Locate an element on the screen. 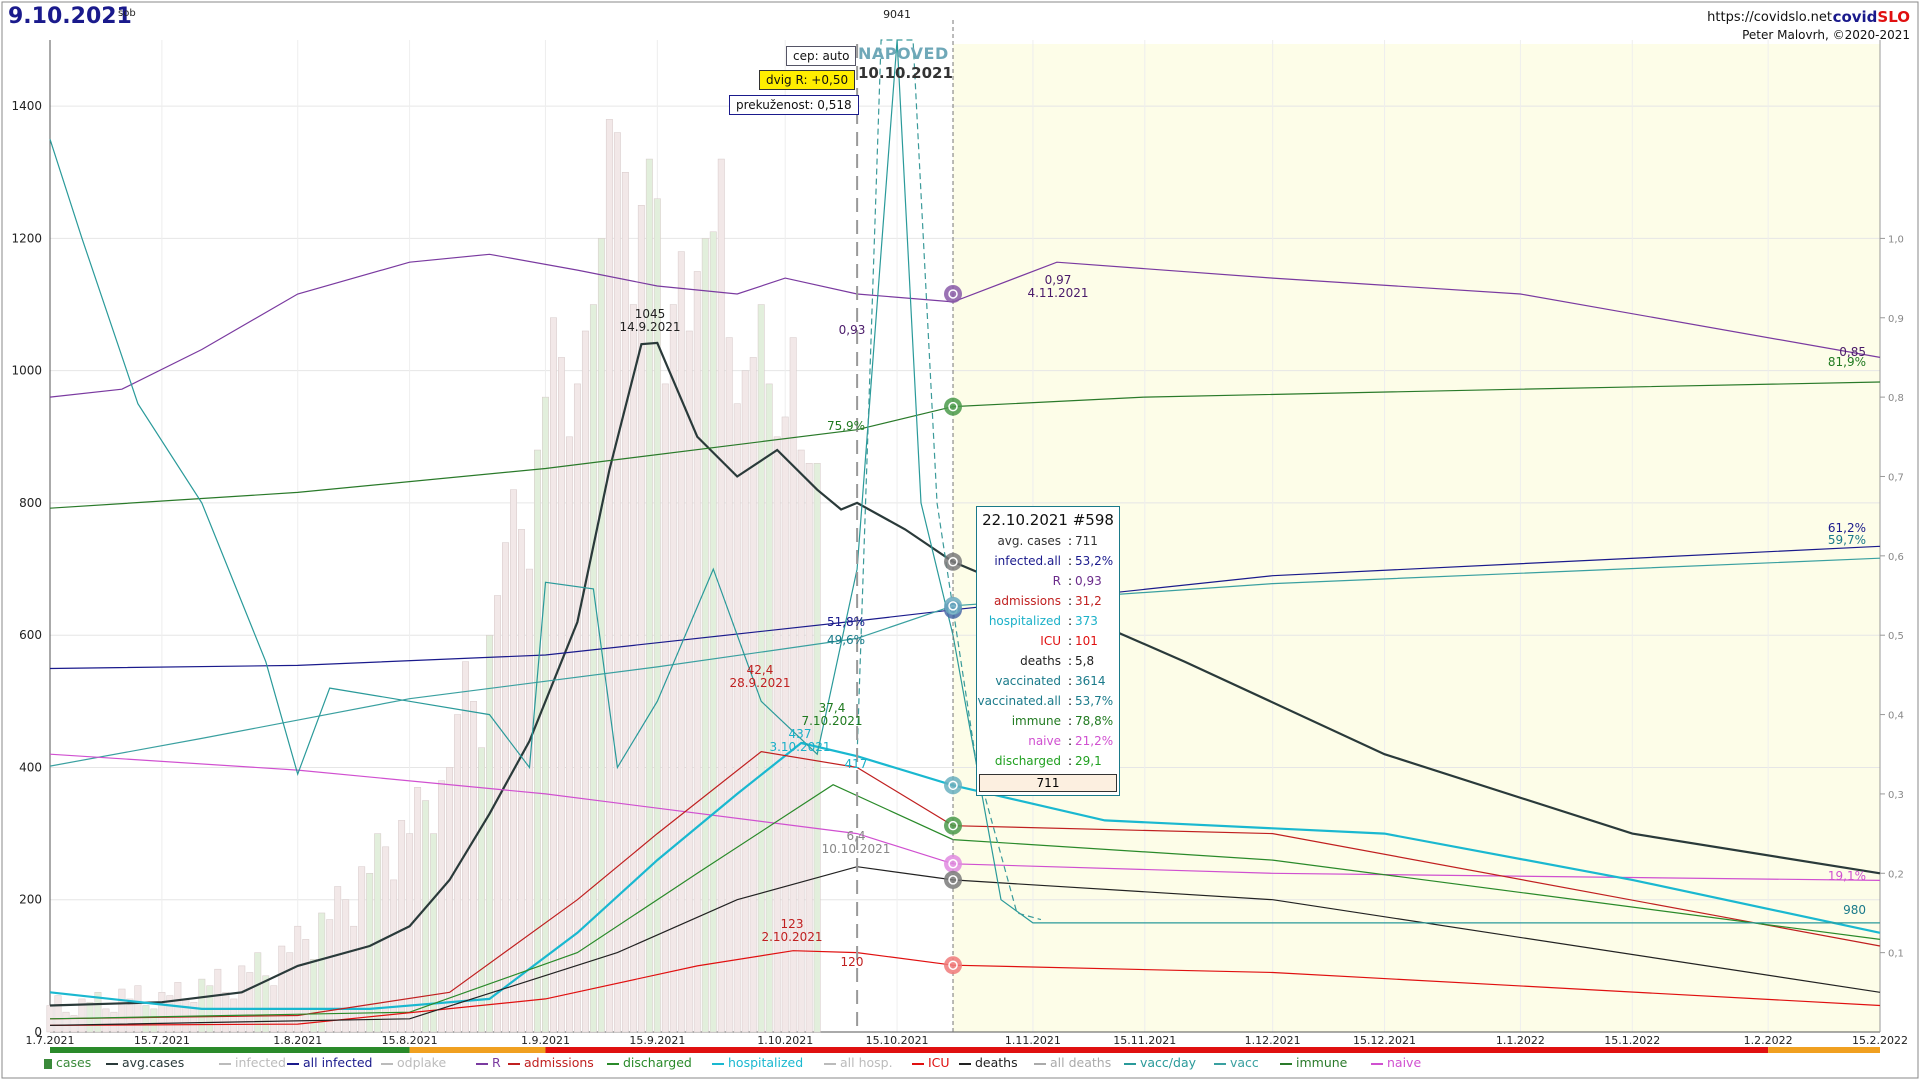 This screenshot has height=1084, width=1920. dvig-r-button: dvig R: +0,50 is located at coordinates (807, 80).